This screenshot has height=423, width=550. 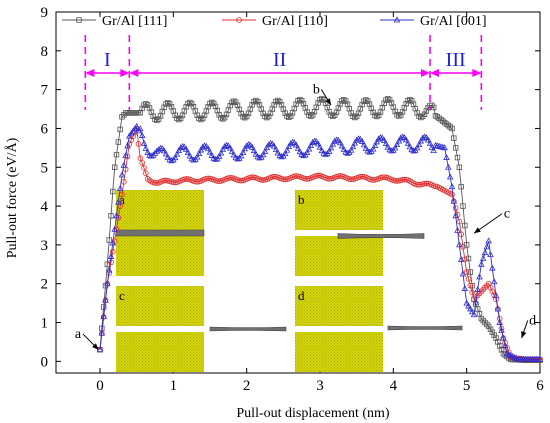 I want to click on x-tick-label: 1, so click(x=174, y=386).